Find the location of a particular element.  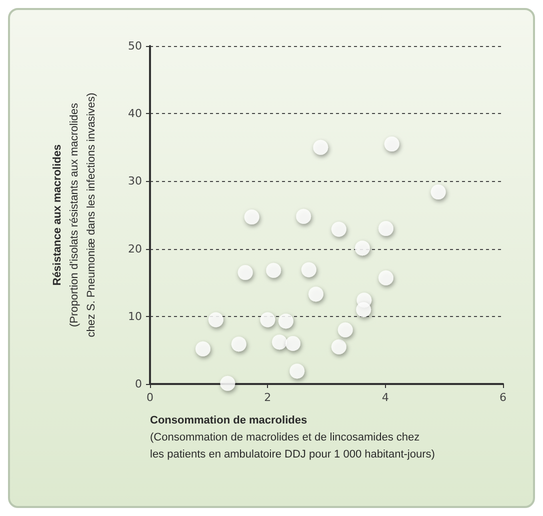

y-axis-title: Résistance aux macrolides (Proportion d'isolats résistants aux macrolides chez S. Pneumoniæ dans les infections invasives) is located at coordinates (75, 215).